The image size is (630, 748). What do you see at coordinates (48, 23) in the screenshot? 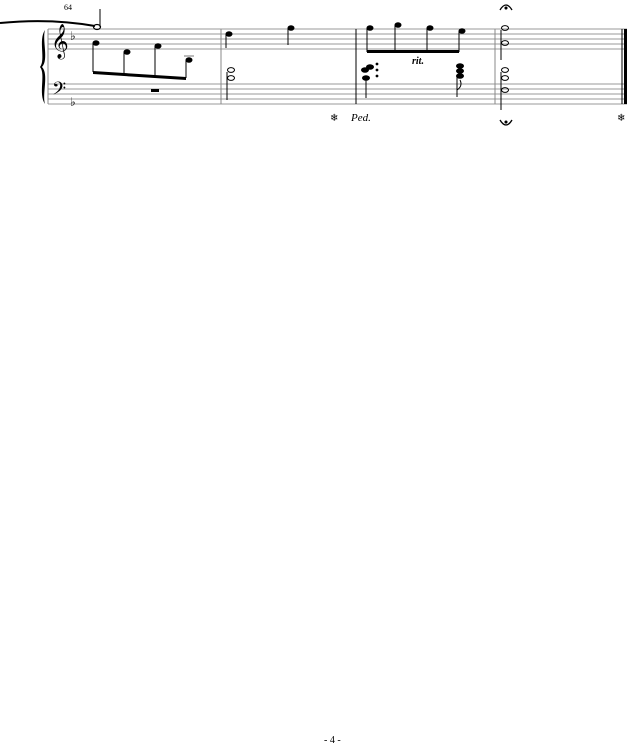
I see `slur` at bounding box center [48, 23].